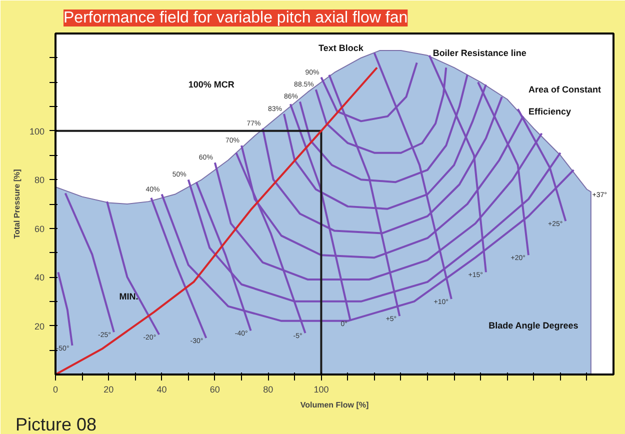 The height and width of the screenshot is (434, 625). Describe the element at coordinates (215, 389) in the screenshot. I see `x-tick-label: 60` at that location.